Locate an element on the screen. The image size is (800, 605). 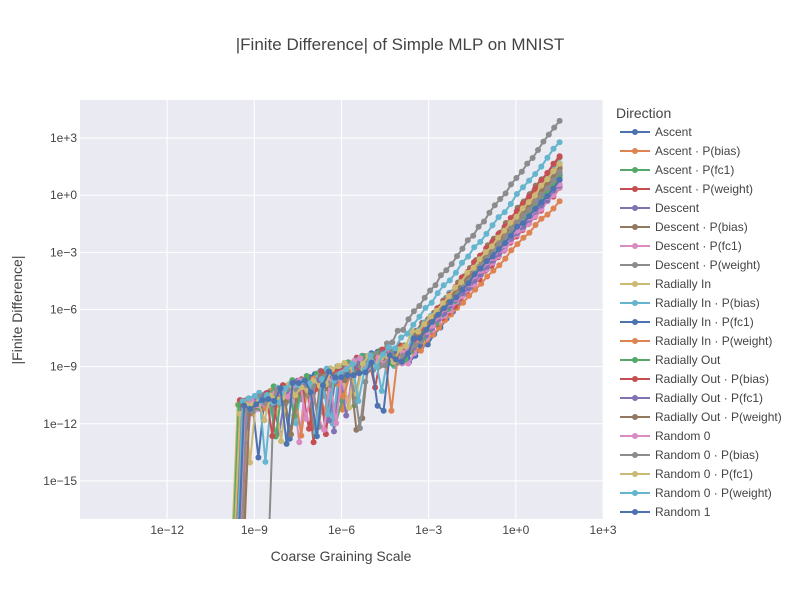
legend-item: Ascent · P(fc1) is located at coordinates (677, 170).